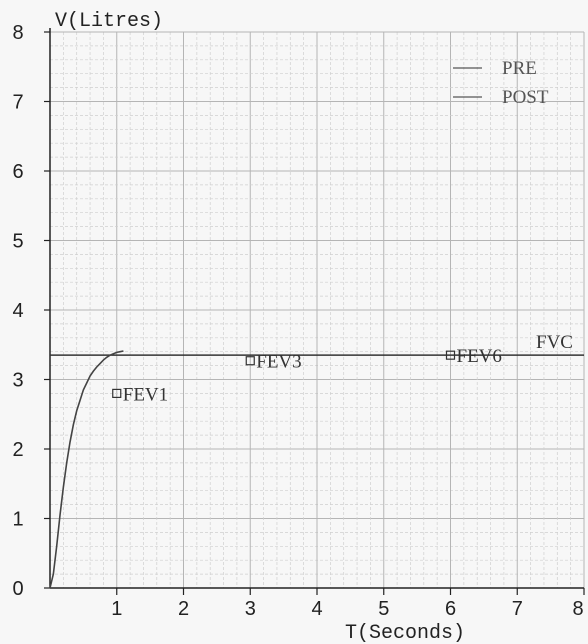 This screenshot has width=588, height=644. I want to click on fvc-label: FVC, so click(554, 342).